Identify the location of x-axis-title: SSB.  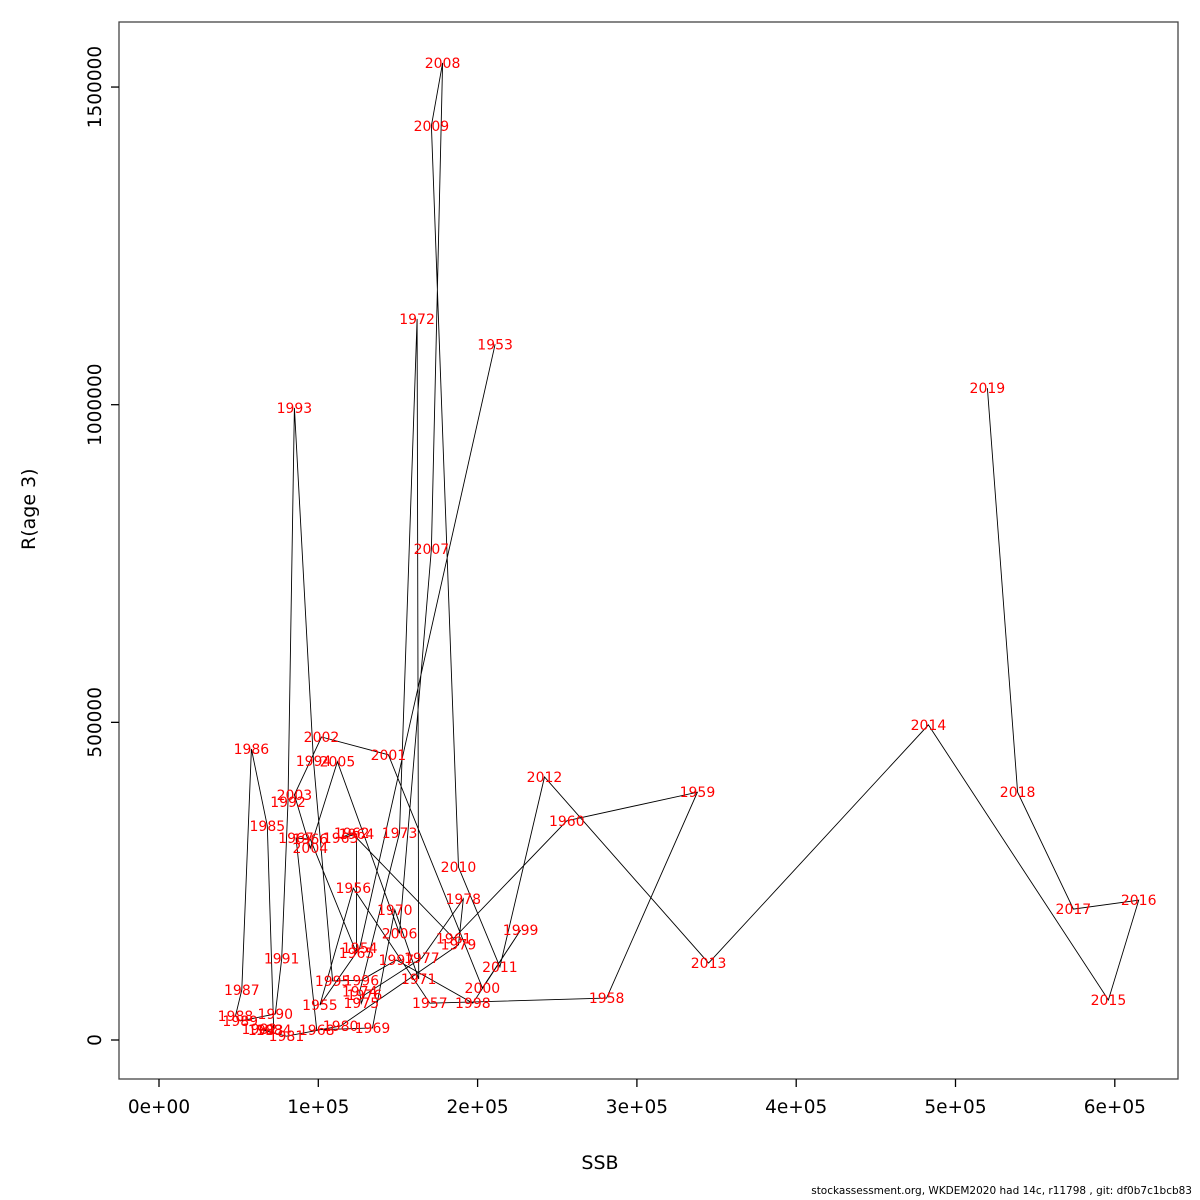
(600, 1163).